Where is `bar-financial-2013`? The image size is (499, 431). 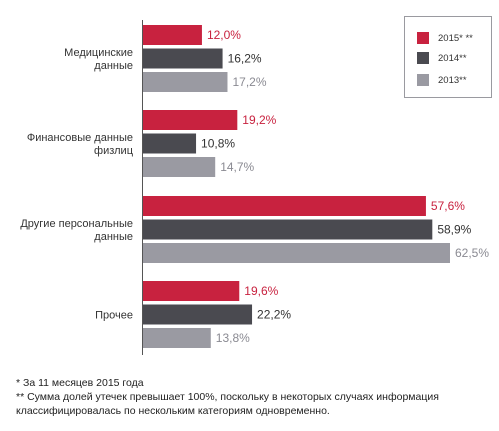 bar-financial-2013 is located at coordinates (179, 167).